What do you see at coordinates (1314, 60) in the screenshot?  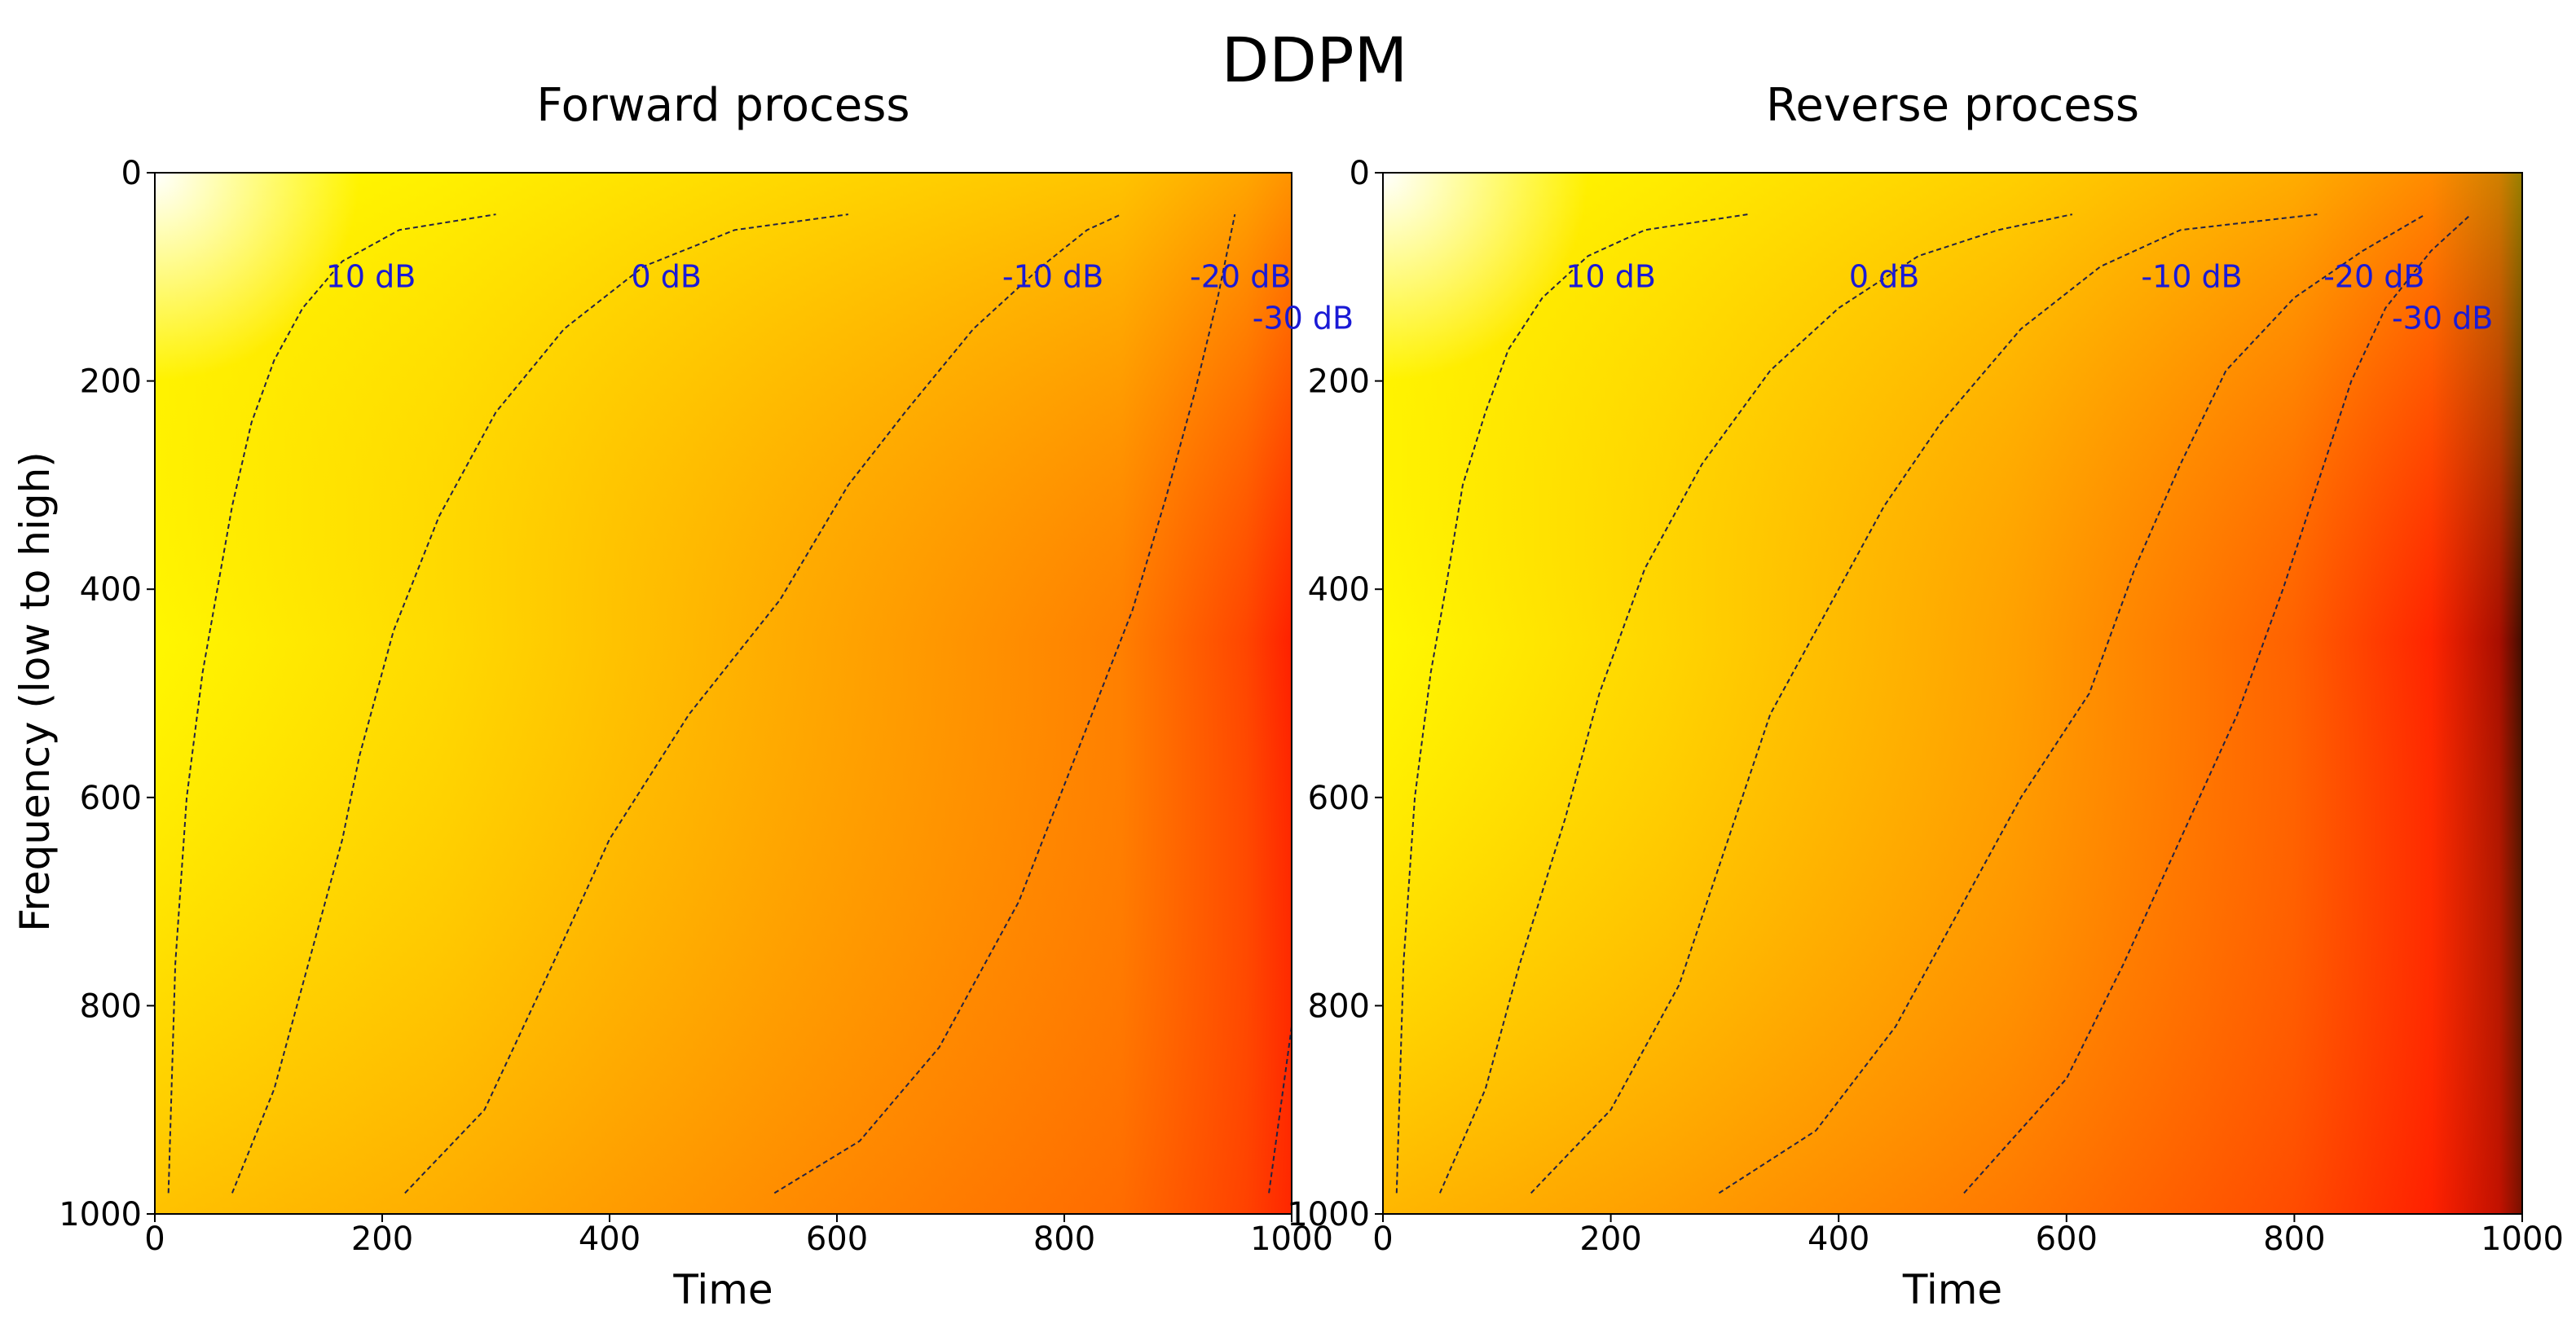 I see `figure-title: DDPM` at bounding box center [1314, 60].